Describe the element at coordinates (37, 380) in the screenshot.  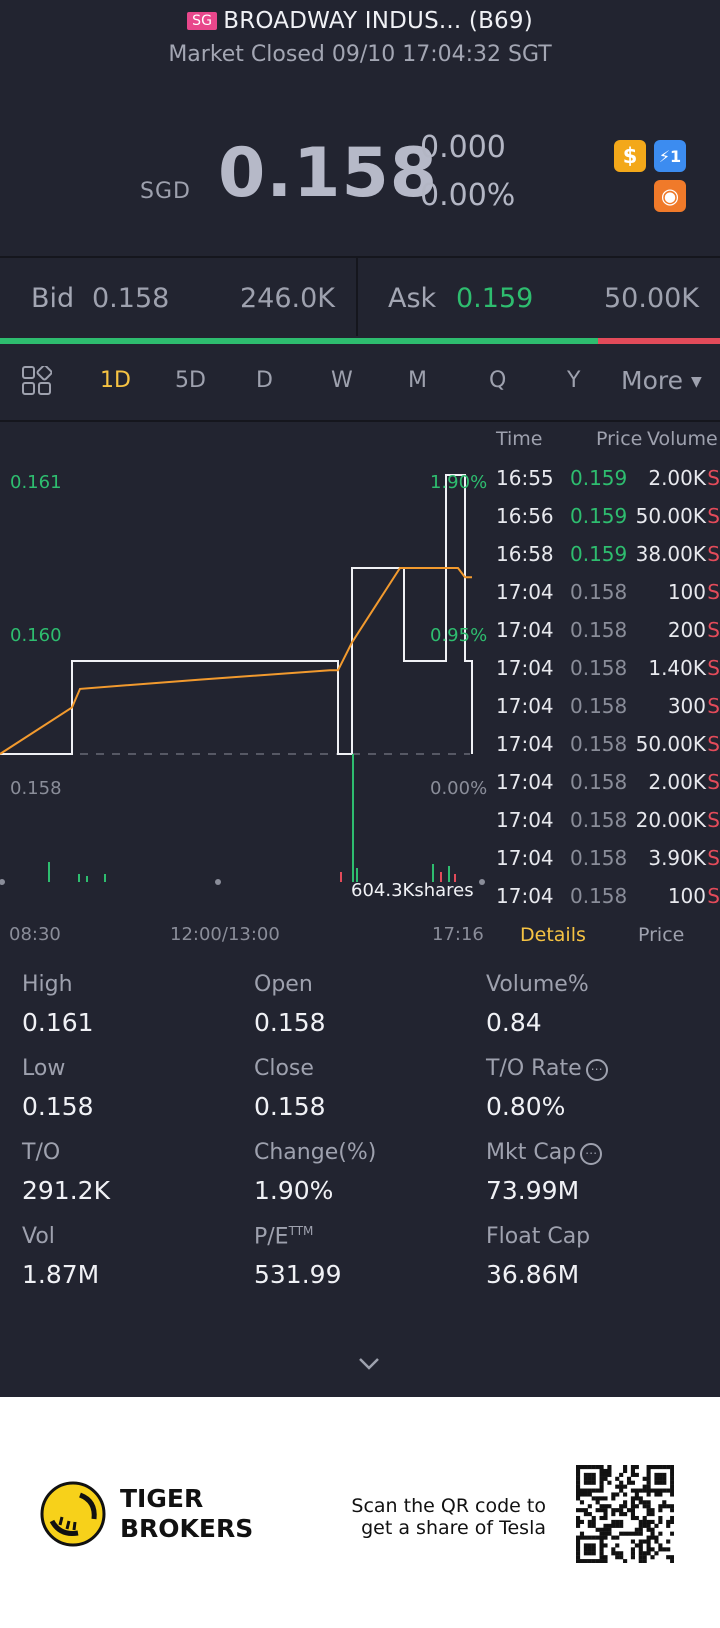
I see `grid-icon` at that location.